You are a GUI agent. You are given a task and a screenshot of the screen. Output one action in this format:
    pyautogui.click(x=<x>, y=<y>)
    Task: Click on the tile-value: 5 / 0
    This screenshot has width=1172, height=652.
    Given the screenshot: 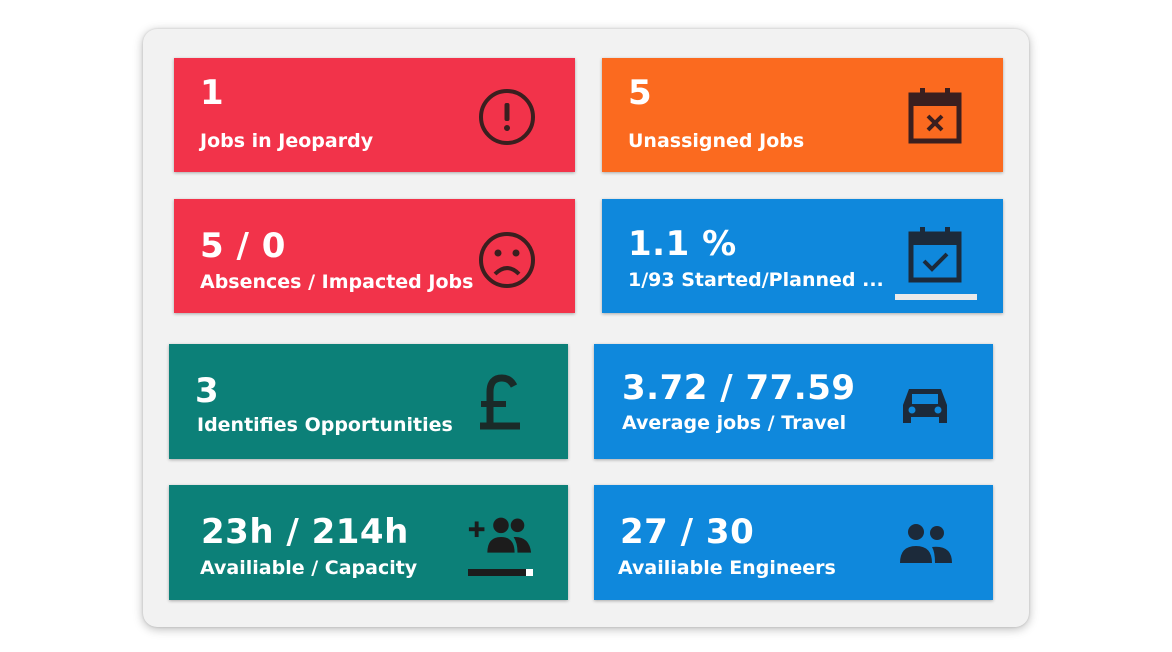 What is the action you would take?
    pyautogui.click(x=243, y=246)
    